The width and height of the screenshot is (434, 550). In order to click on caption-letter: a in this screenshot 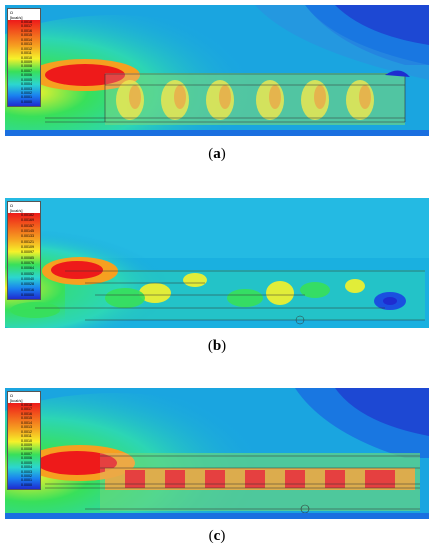, I will do `click(217, 154)`.